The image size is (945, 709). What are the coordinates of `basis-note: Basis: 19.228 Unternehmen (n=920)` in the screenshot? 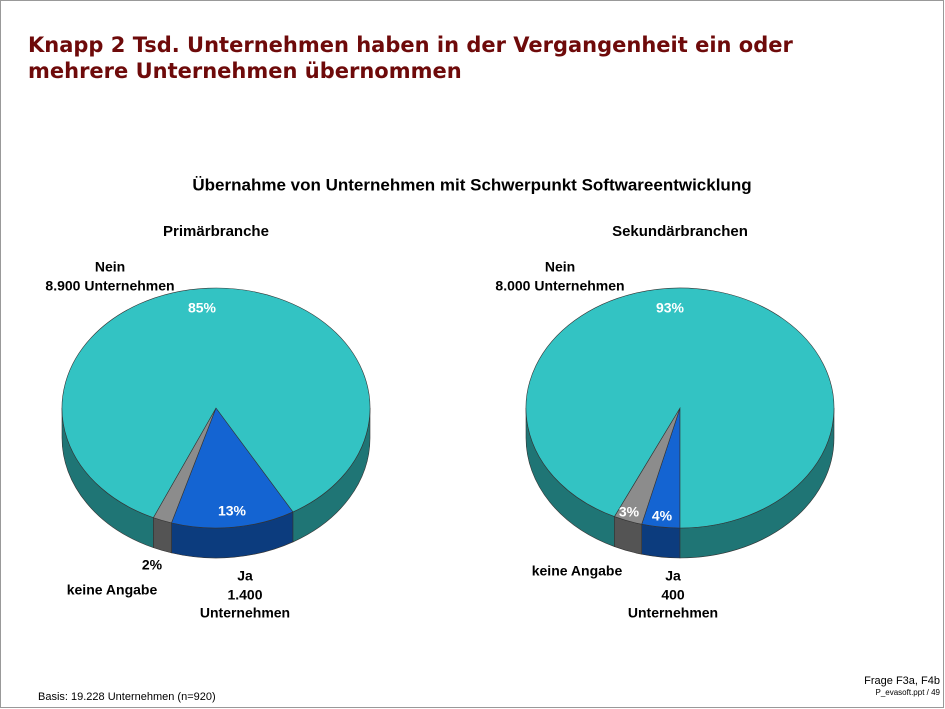 It's located at (127, 697).